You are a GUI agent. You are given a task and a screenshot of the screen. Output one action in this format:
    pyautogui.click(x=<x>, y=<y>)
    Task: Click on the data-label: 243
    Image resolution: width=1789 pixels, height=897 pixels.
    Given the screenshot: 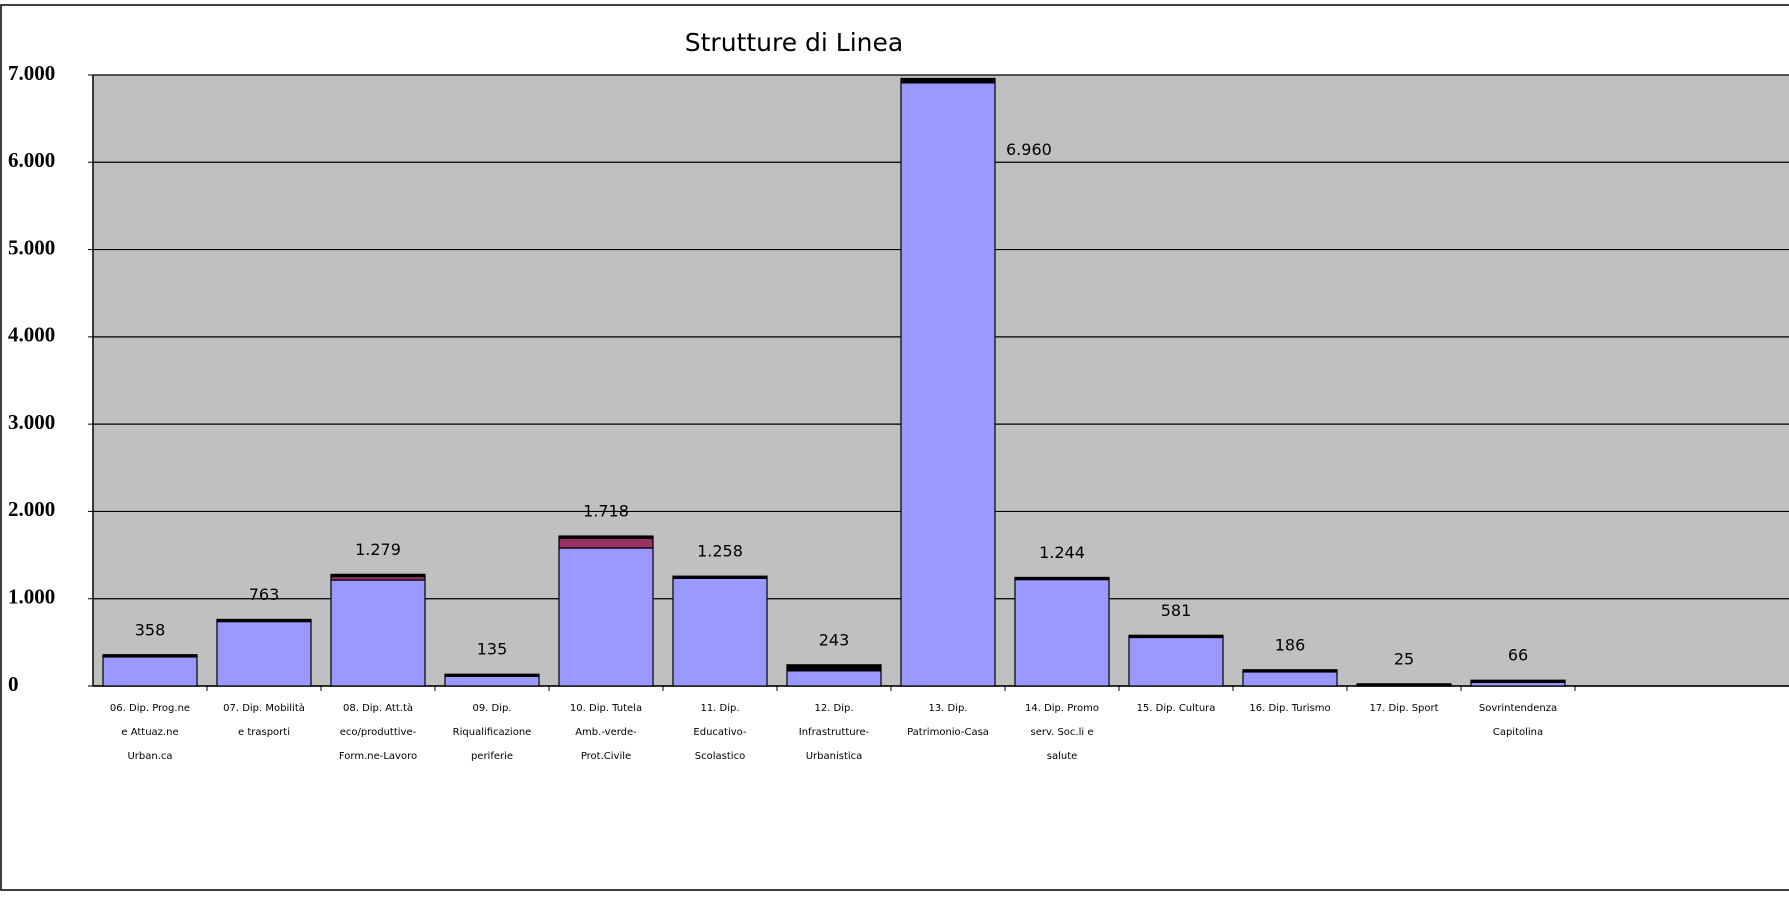 What is the action you would take?
    pyautogui.click(x=834, y=639)
    